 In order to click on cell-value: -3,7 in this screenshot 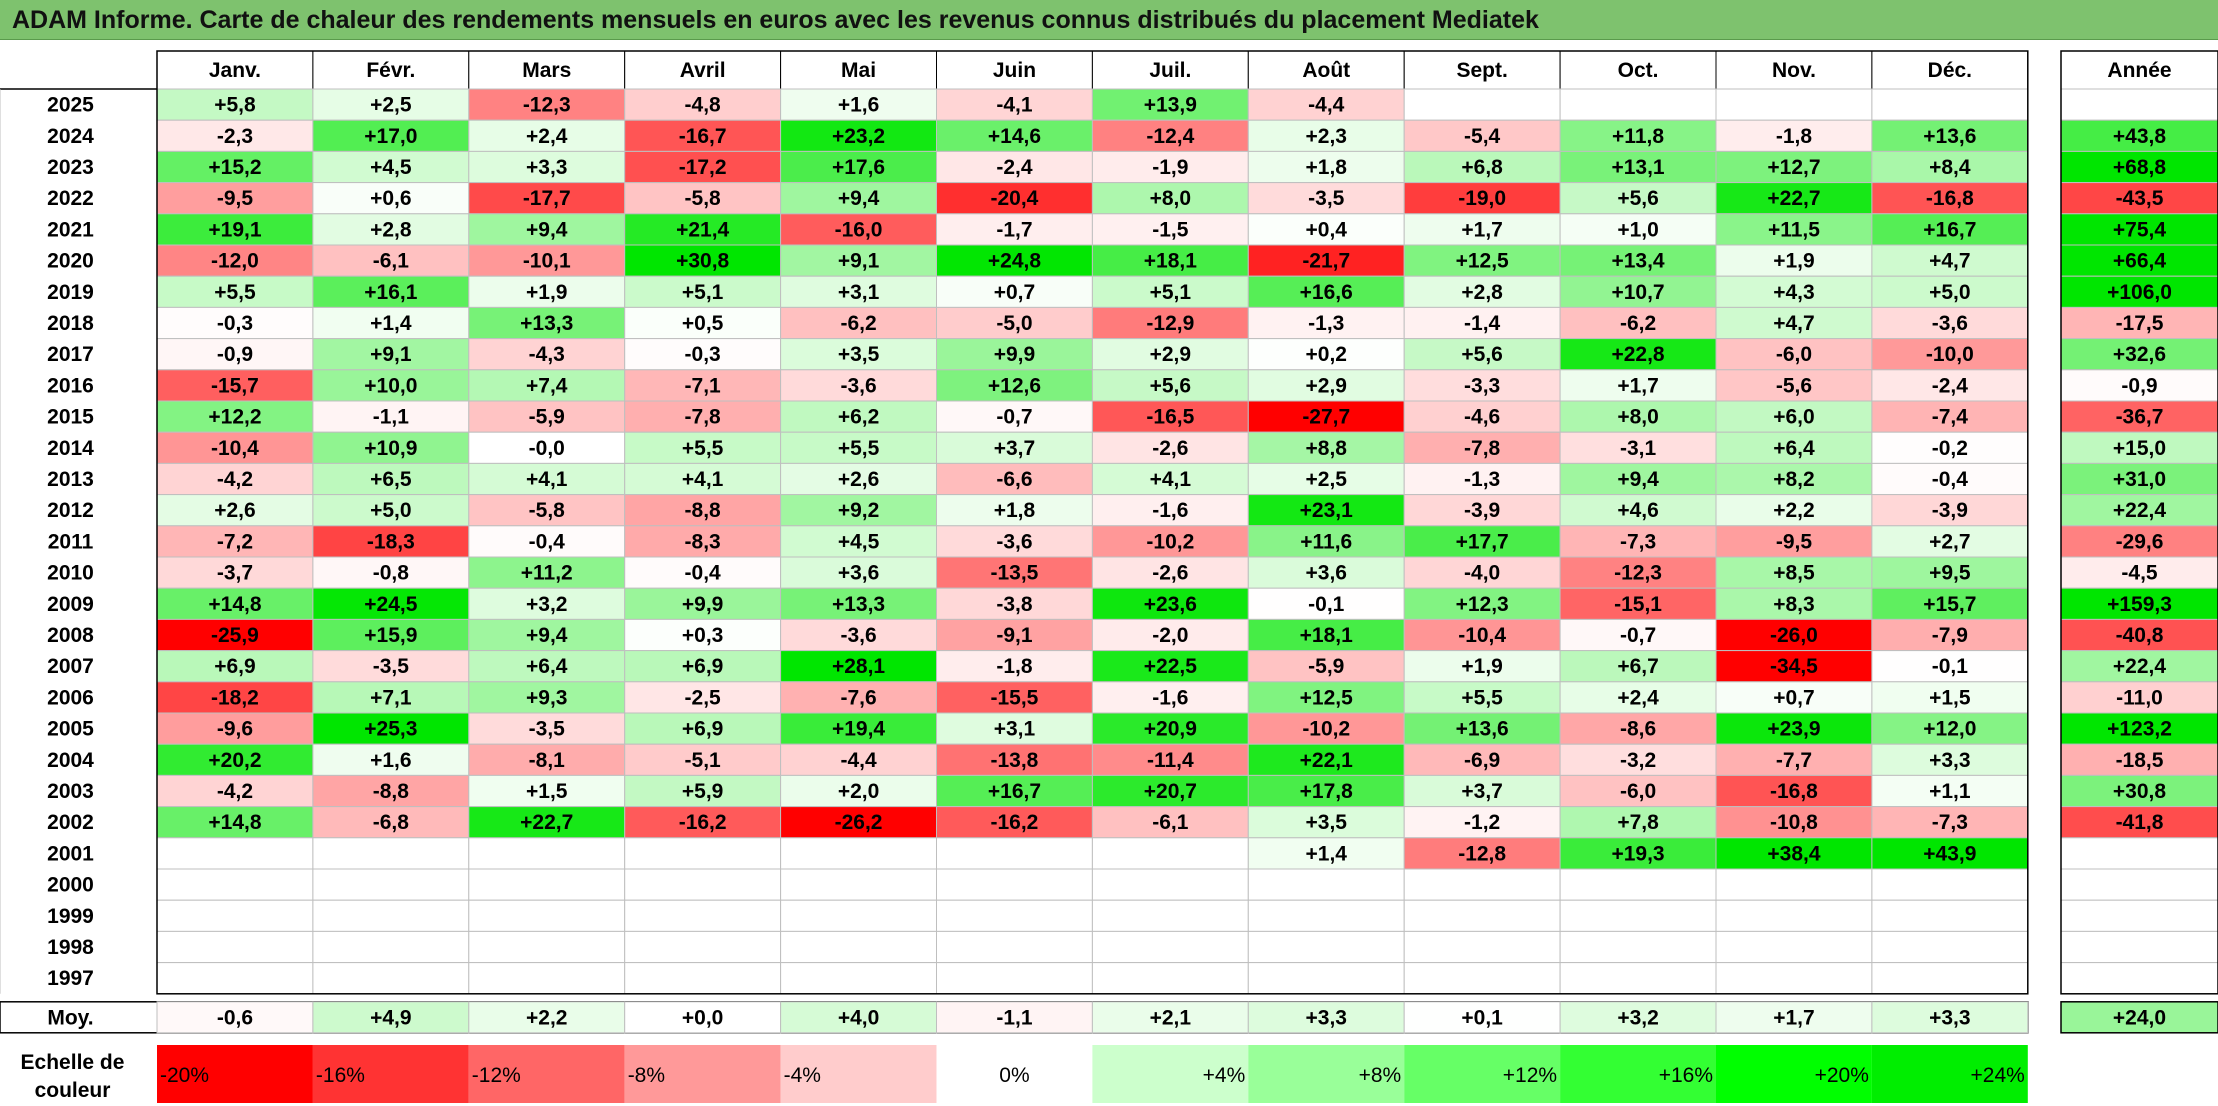, I will do `click(235, 573)`.